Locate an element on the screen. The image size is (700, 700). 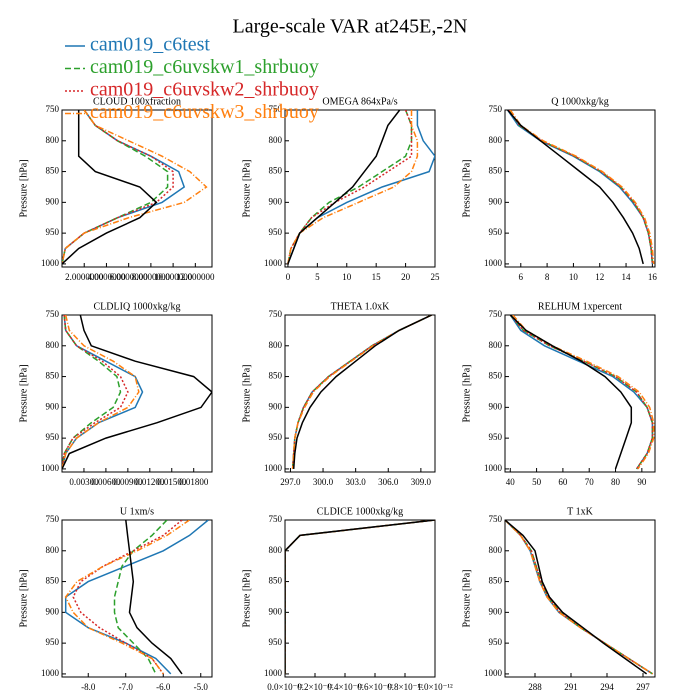
x-tick-label: 6 is located at coordinates (521, 277).